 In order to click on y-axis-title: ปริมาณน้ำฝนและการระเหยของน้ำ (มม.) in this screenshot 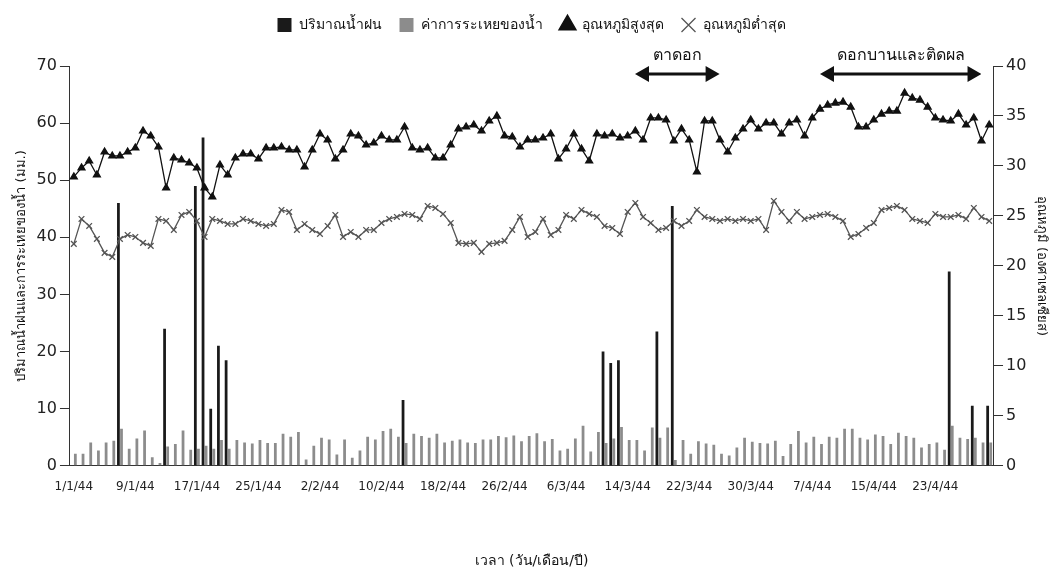, I will do `click(20, 266)`.